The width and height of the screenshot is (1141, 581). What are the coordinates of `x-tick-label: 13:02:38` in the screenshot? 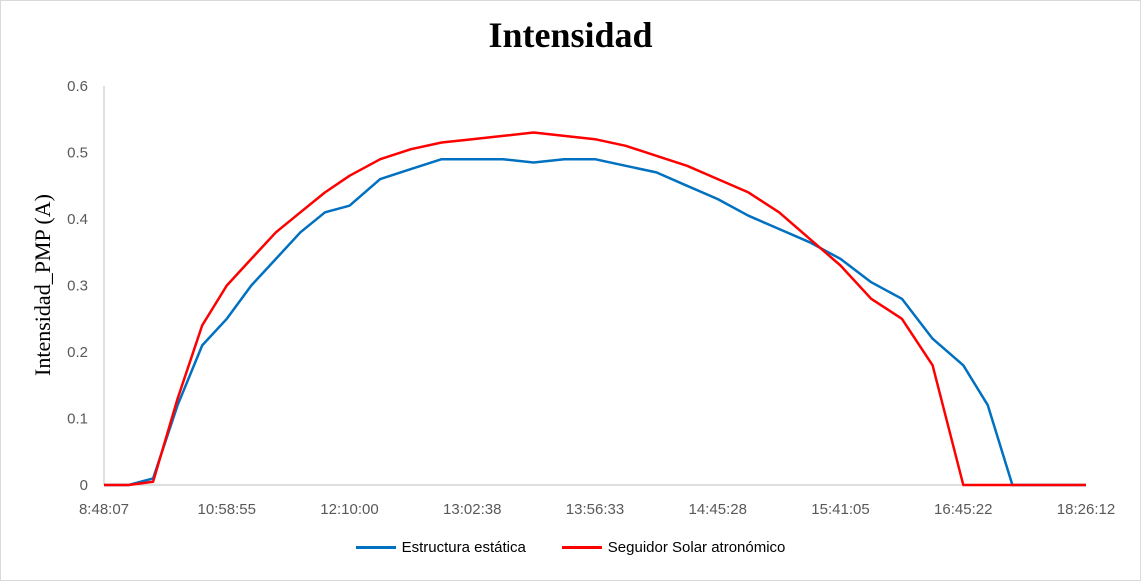 It's located at (472, 509).